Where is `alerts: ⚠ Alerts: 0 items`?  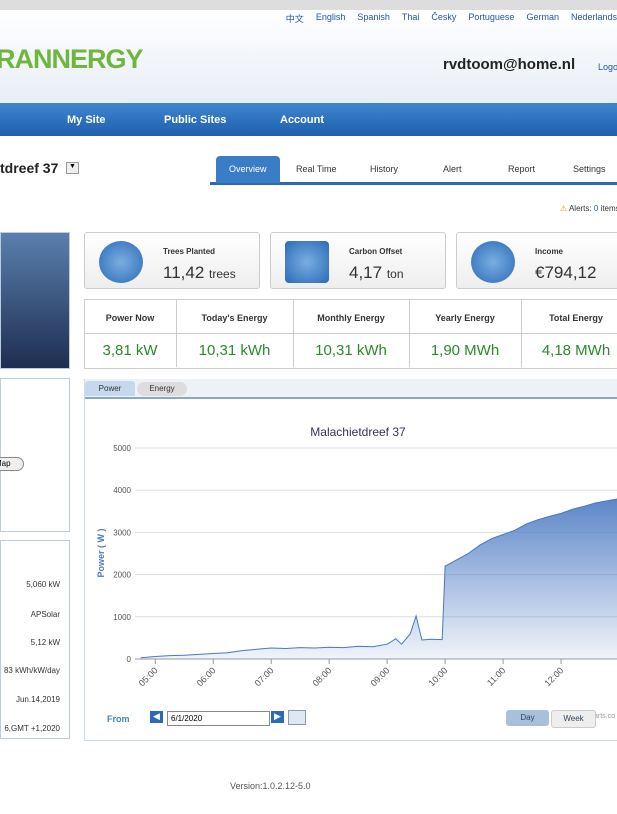
alerts: ⚠ Alerts: 0 items is located at coordinates (588, 208).